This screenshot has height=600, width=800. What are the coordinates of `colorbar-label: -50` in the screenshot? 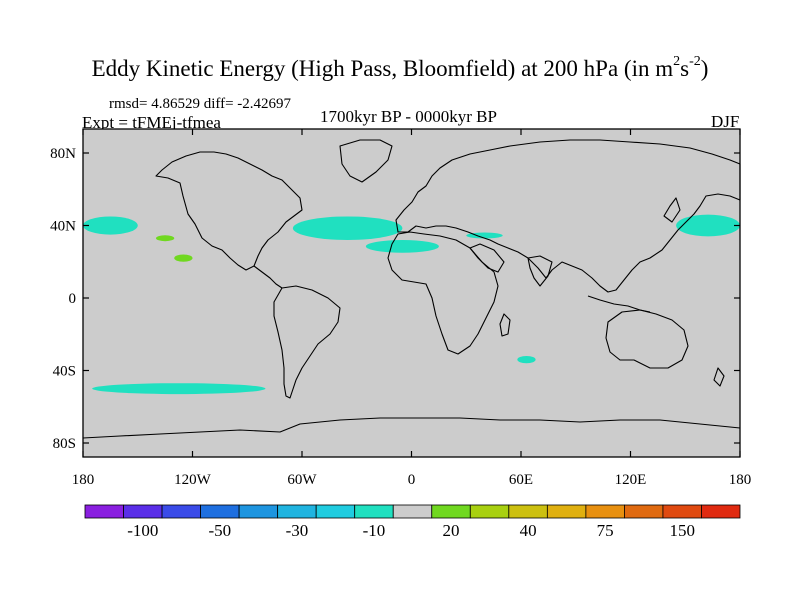 It's located at (220, 530).